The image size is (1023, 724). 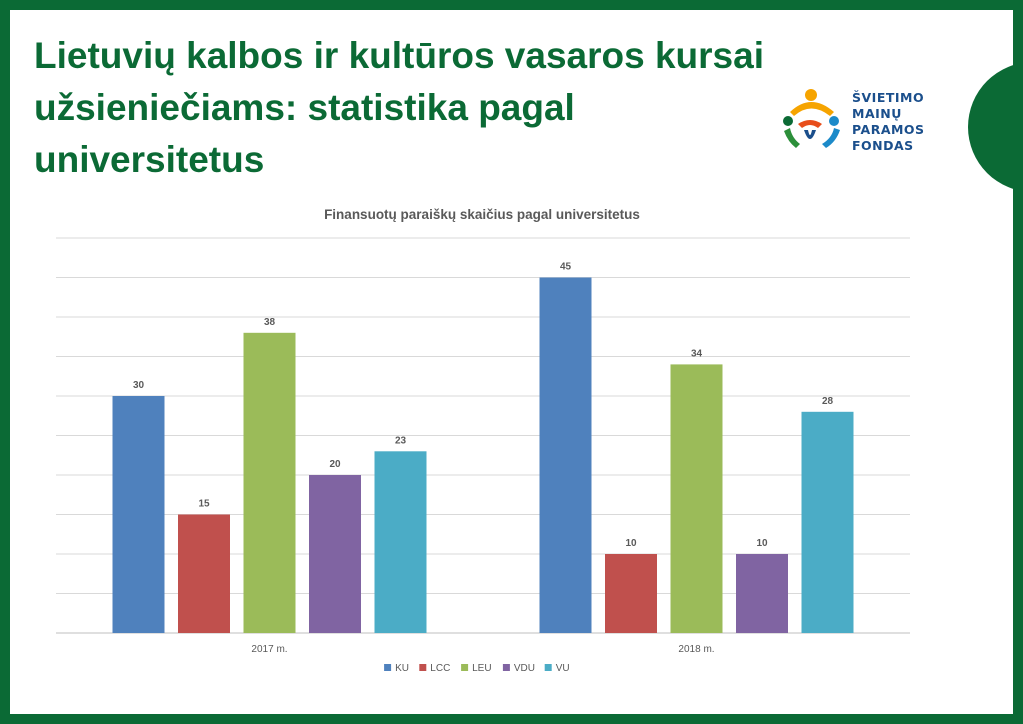 What do you see at coordinates (269, 649) in the screenshot?
I see `x-tick-label: 2017 m.` at bounding box center [269, 649].